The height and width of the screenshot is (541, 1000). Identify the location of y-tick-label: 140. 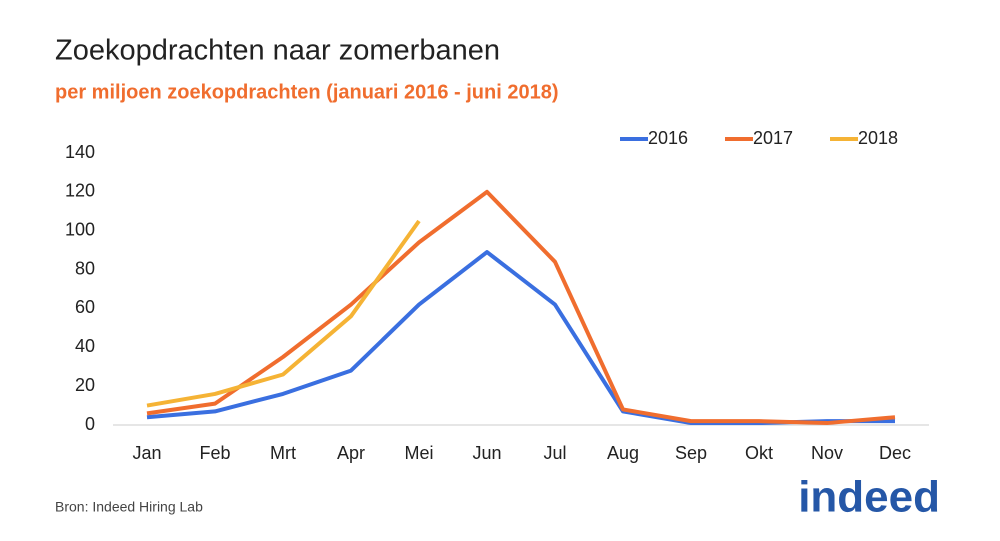
(80, 152).